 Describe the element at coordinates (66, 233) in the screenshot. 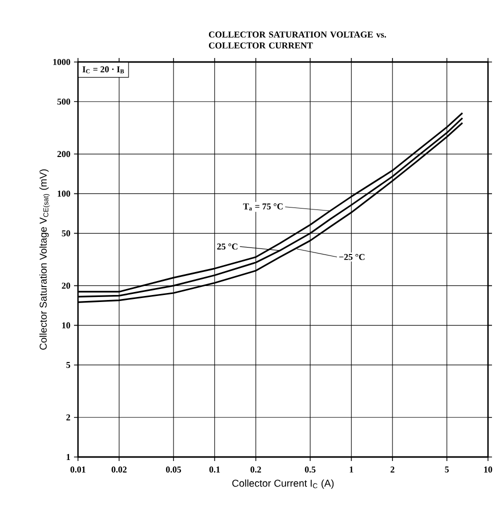

I see `y-tick-label: 50` at that location.